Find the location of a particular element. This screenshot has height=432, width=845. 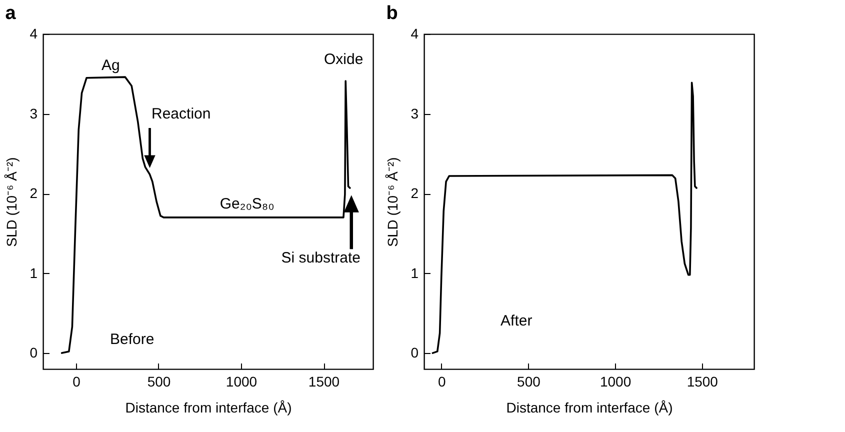

chart-title: b is located at coordinates (392, 13).